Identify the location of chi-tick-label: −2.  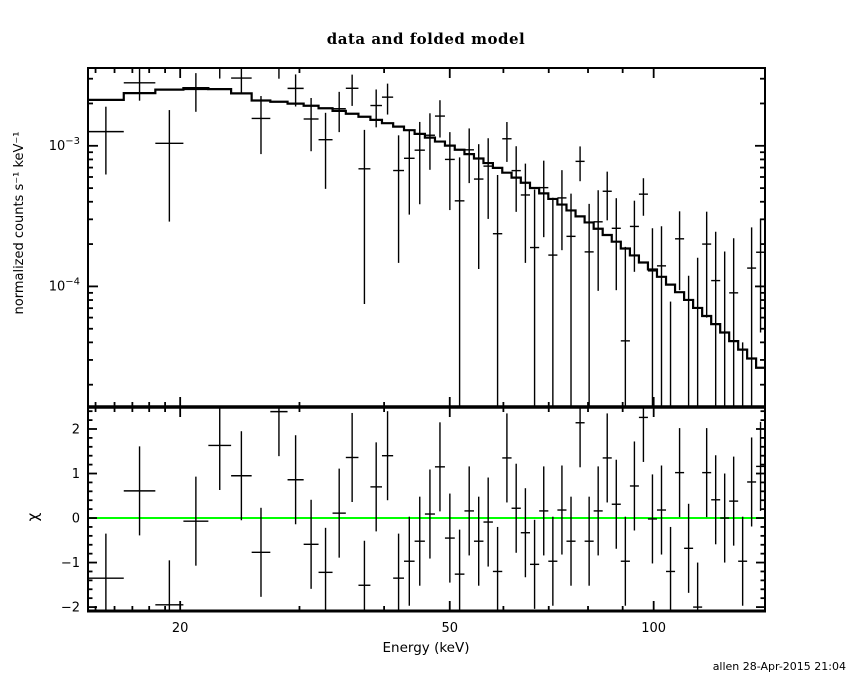
(70, 608).